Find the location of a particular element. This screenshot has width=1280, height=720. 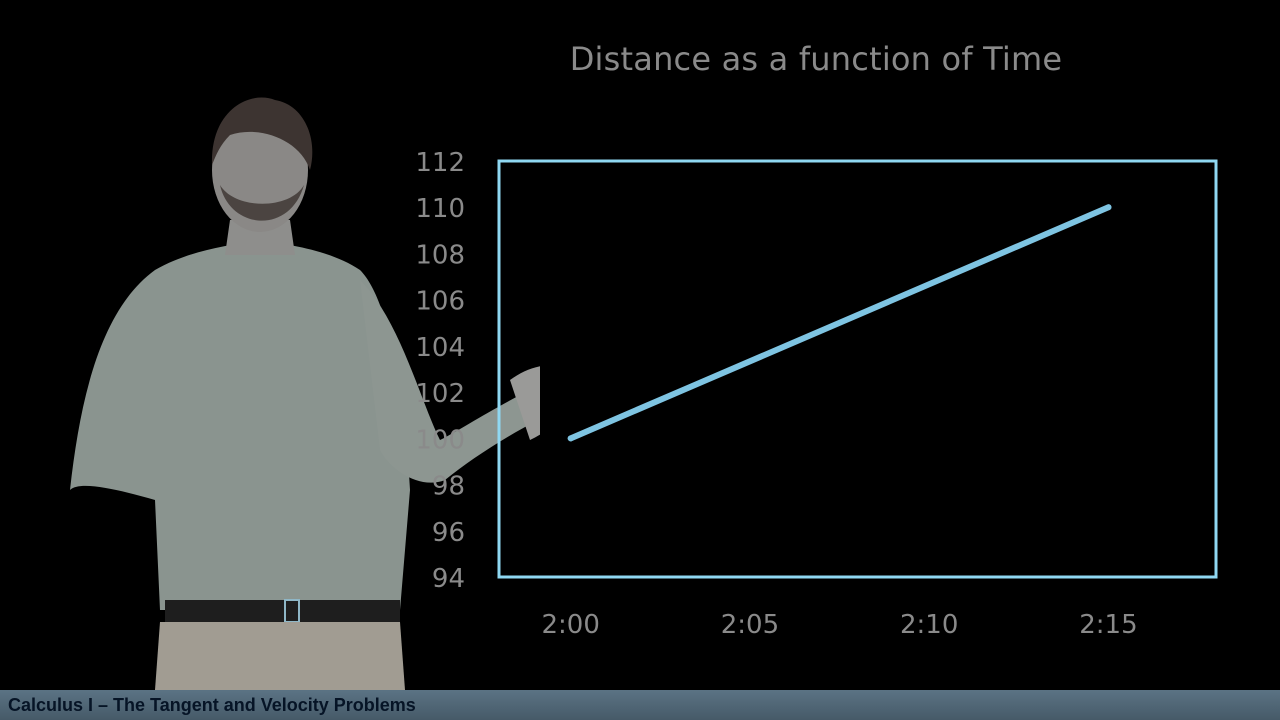

x-tick-label: 2:10 is located at coordinates (929, 625).